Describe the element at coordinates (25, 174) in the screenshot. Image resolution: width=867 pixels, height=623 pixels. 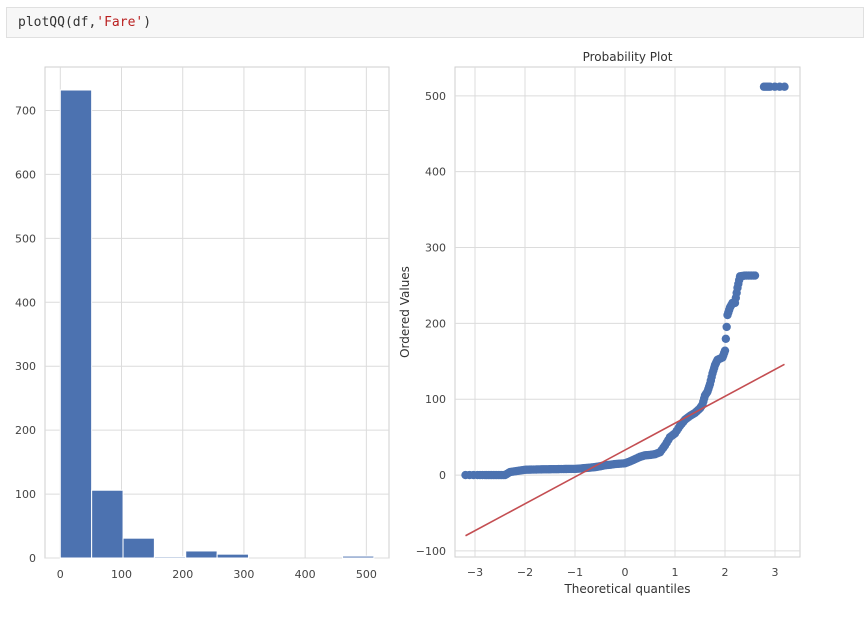
I see `hist-y-tick-label: 600` at that location.